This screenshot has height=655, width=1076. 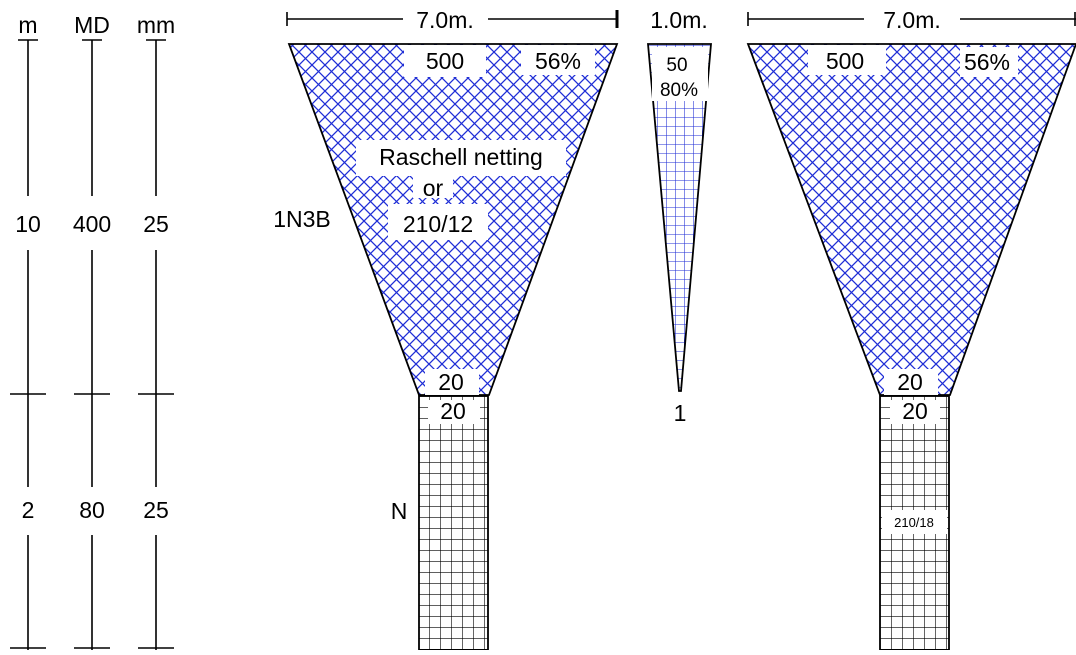 I want to click on right-extension-meshes: 20, so click(x=915, y=411).